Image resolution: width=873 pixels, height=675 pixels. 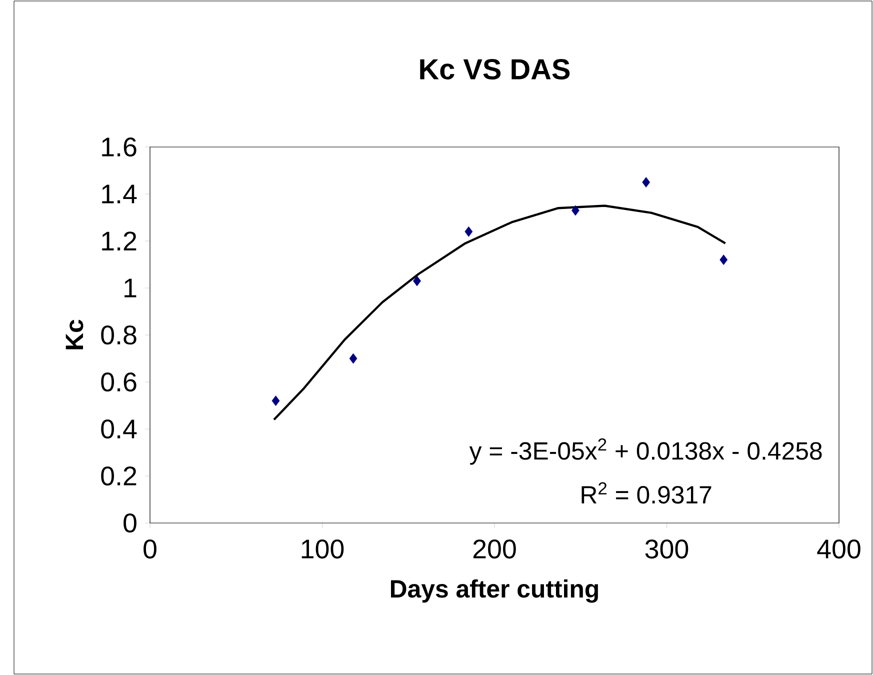 What do you see at coordinates (119, 194) in the screenshot?
I see `y-tick-label: 1.4` at bounding box center [119, 194].